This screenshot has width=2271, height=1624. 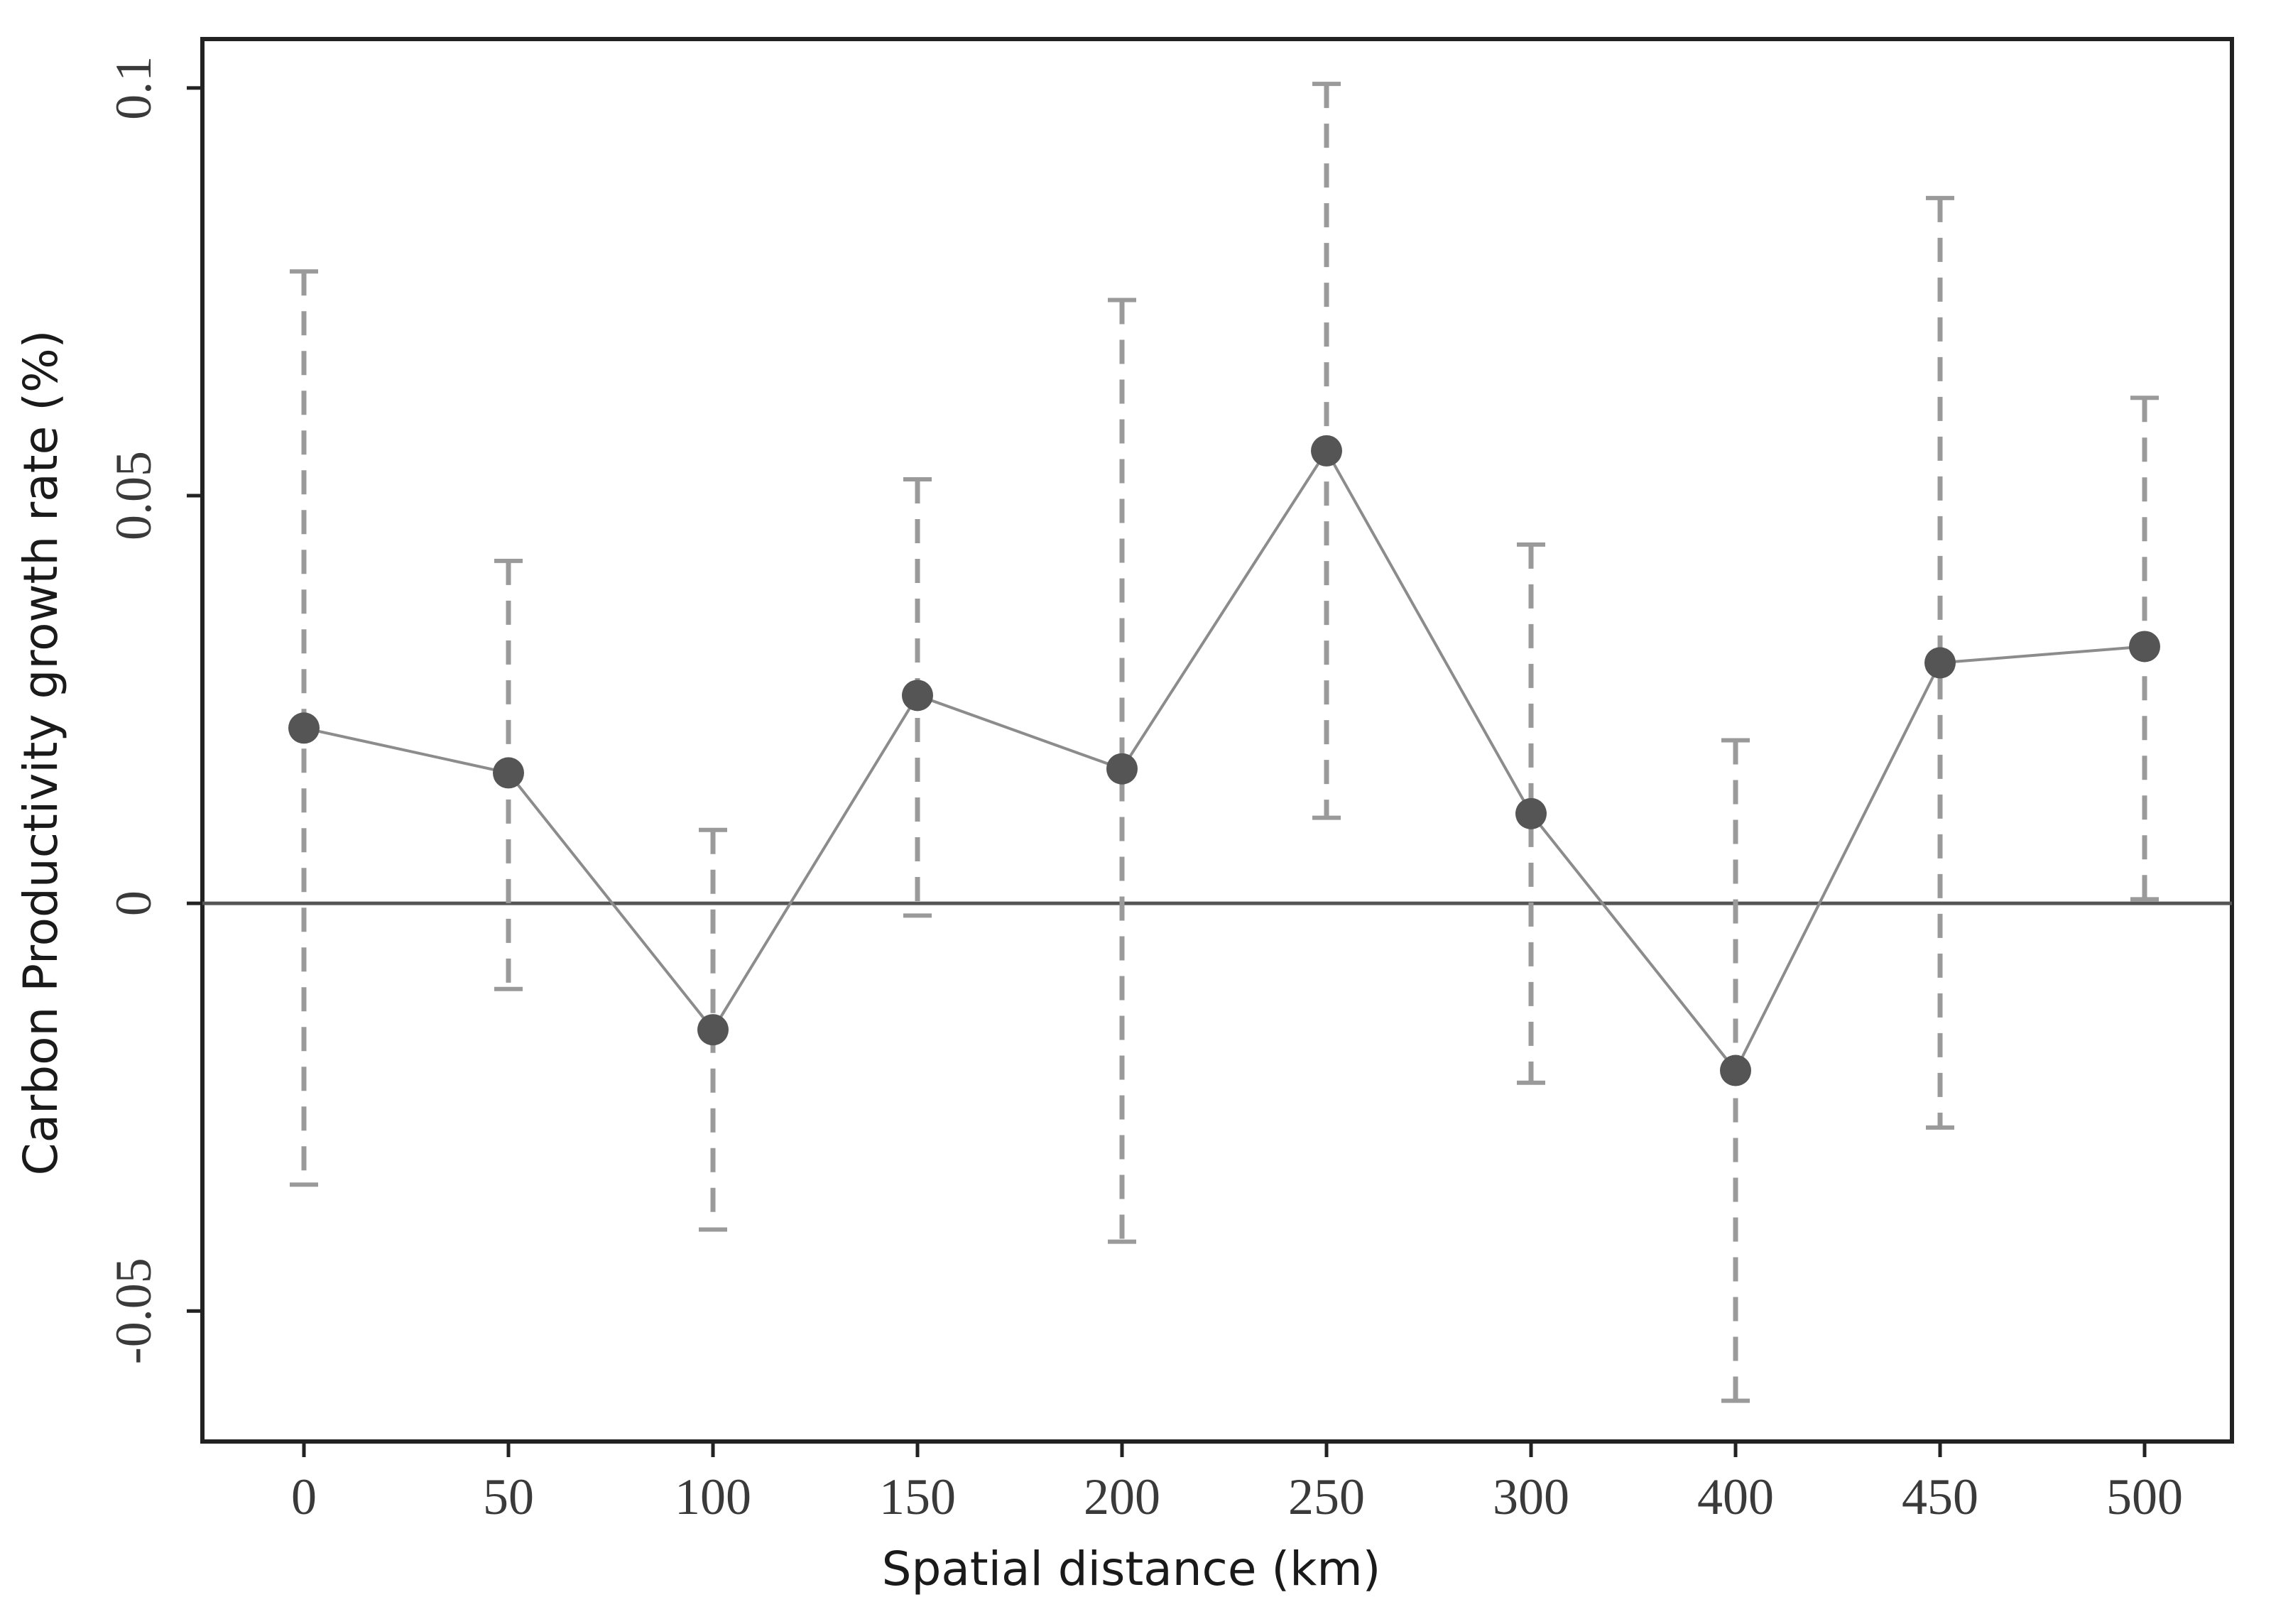 What do you see at coordinates (917, 1496) in the screenshot?
I see `x-tick-label: 150` at bounding box center [917, 1496].